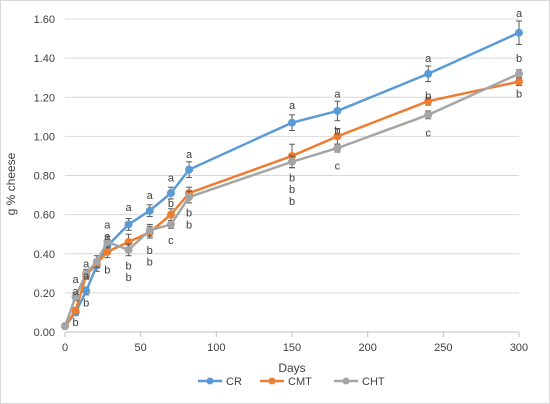 This screenshot has width=550, height=404. What do you see at coordinates (44, 216) in the screenshot?
I see `y-tick-label: 0.60` at bounding box center [44, 216].